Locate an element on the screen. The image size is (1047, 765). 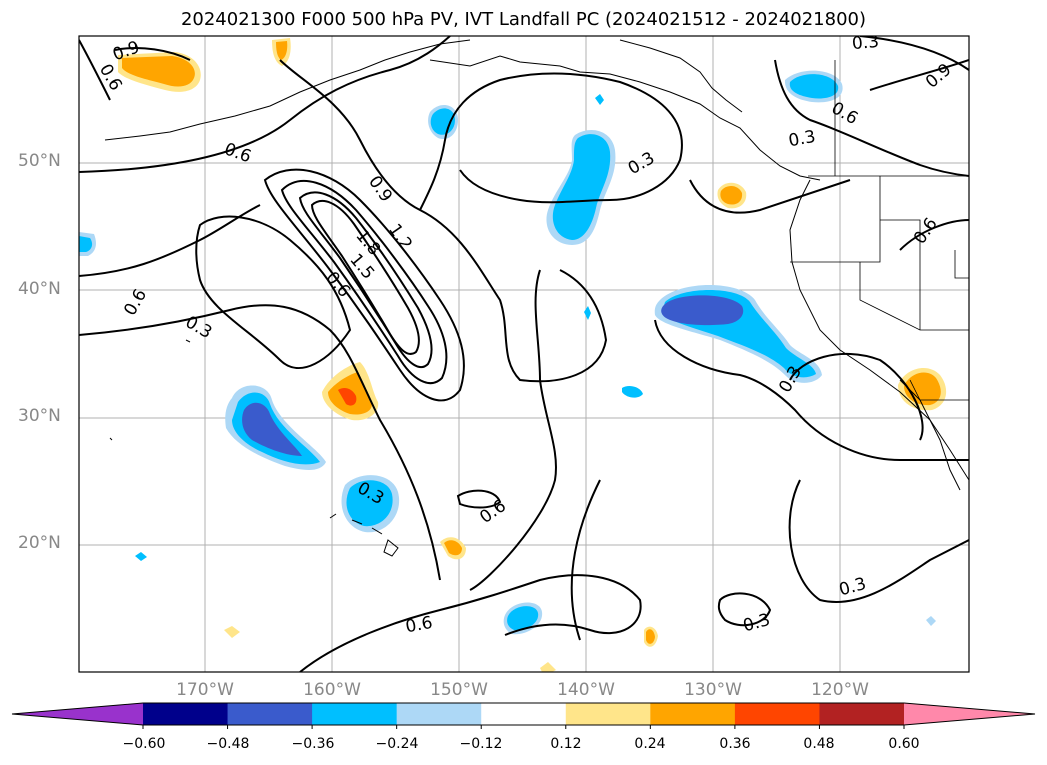
pv-contour-0.3-main is located at coordinates (265, 104).